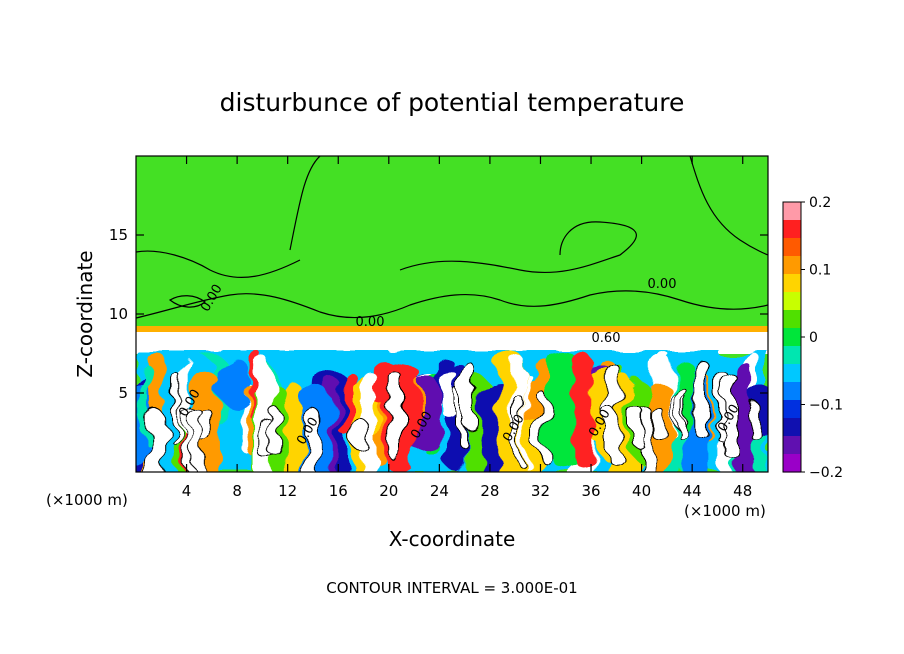 This screenshot has height=654, width=904. I want to click on colorbar-tick-label: −0.1, so click(826, 406).